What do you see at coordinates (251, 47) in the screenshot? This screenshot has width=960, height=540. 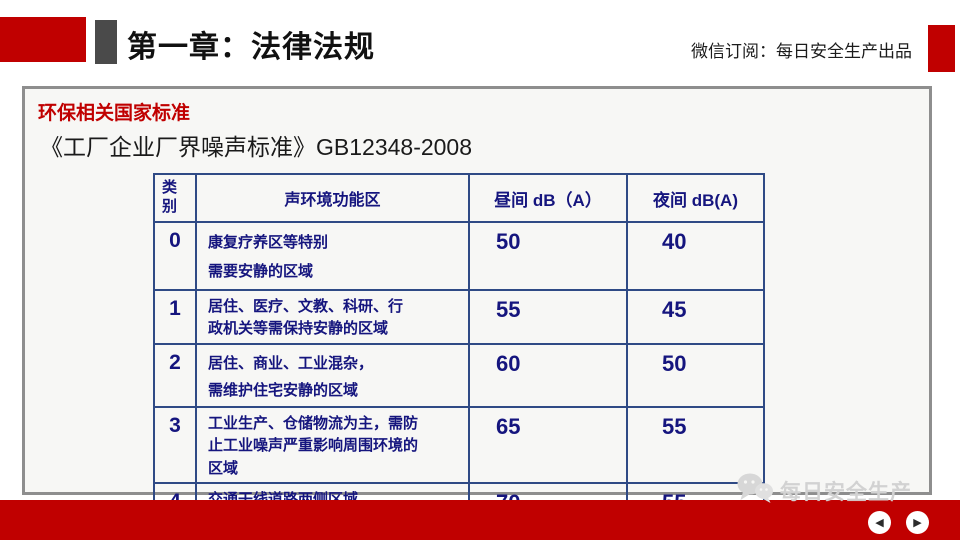 I see `page-title: 第一章：法律法规` at bounding box center [251, 47].